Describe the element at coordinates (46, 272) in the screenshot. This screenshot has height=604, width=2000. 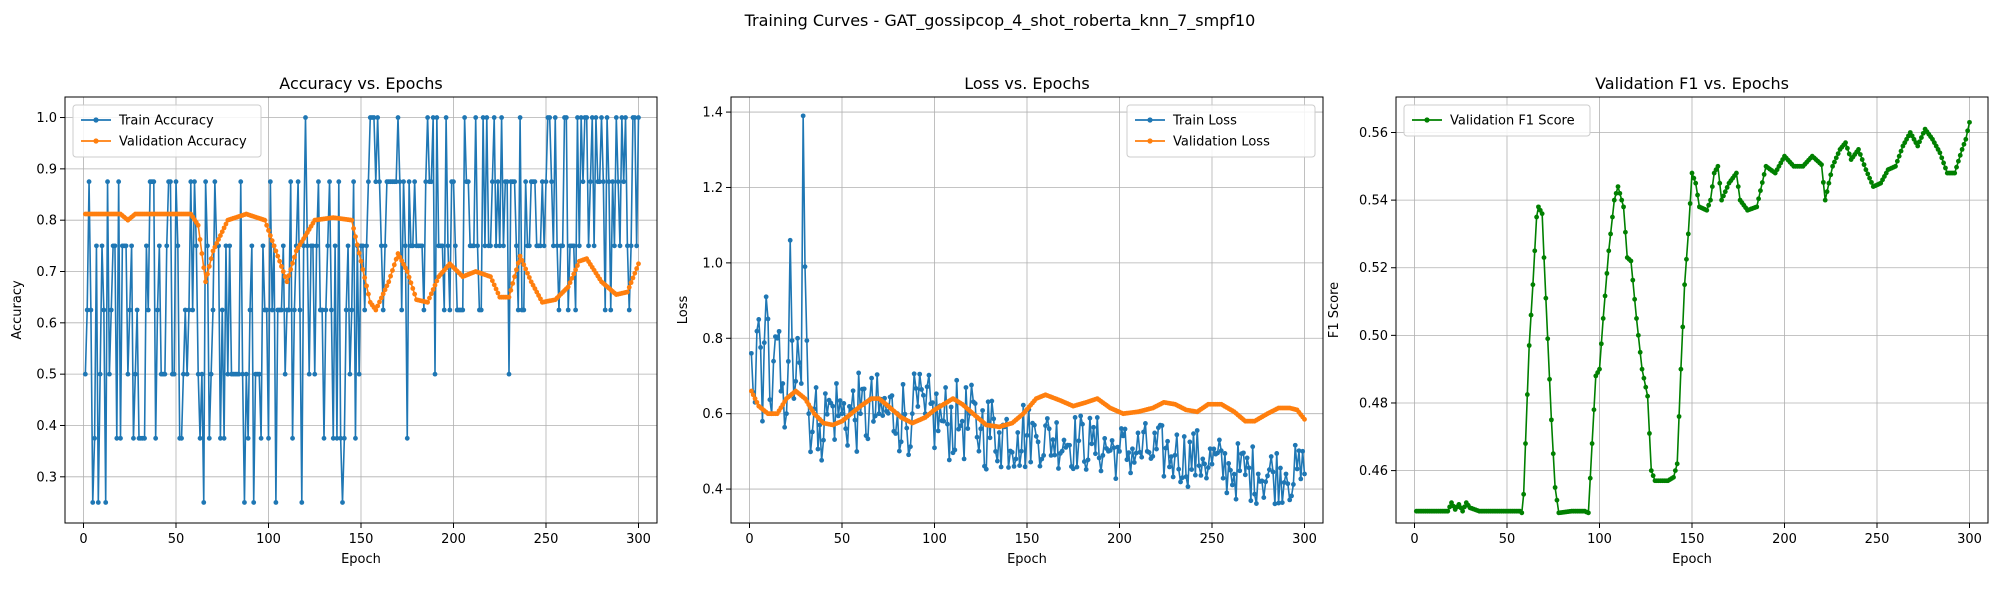
I see `y-tick-label: 0.7` at that location.